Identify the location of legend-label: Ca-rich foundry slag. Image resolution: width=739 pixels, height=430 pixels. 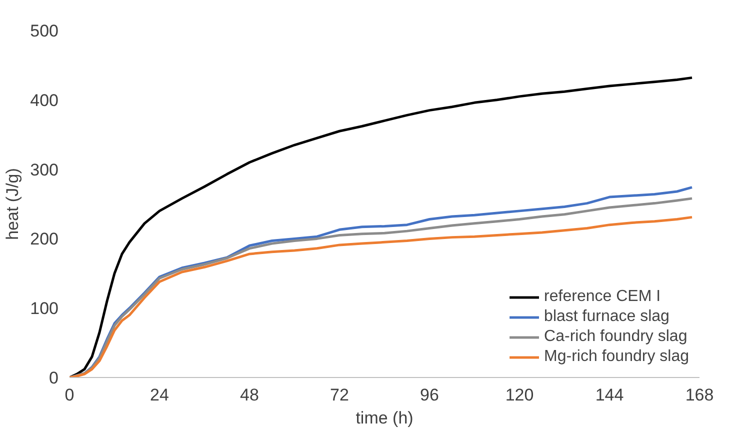
(616, 337).